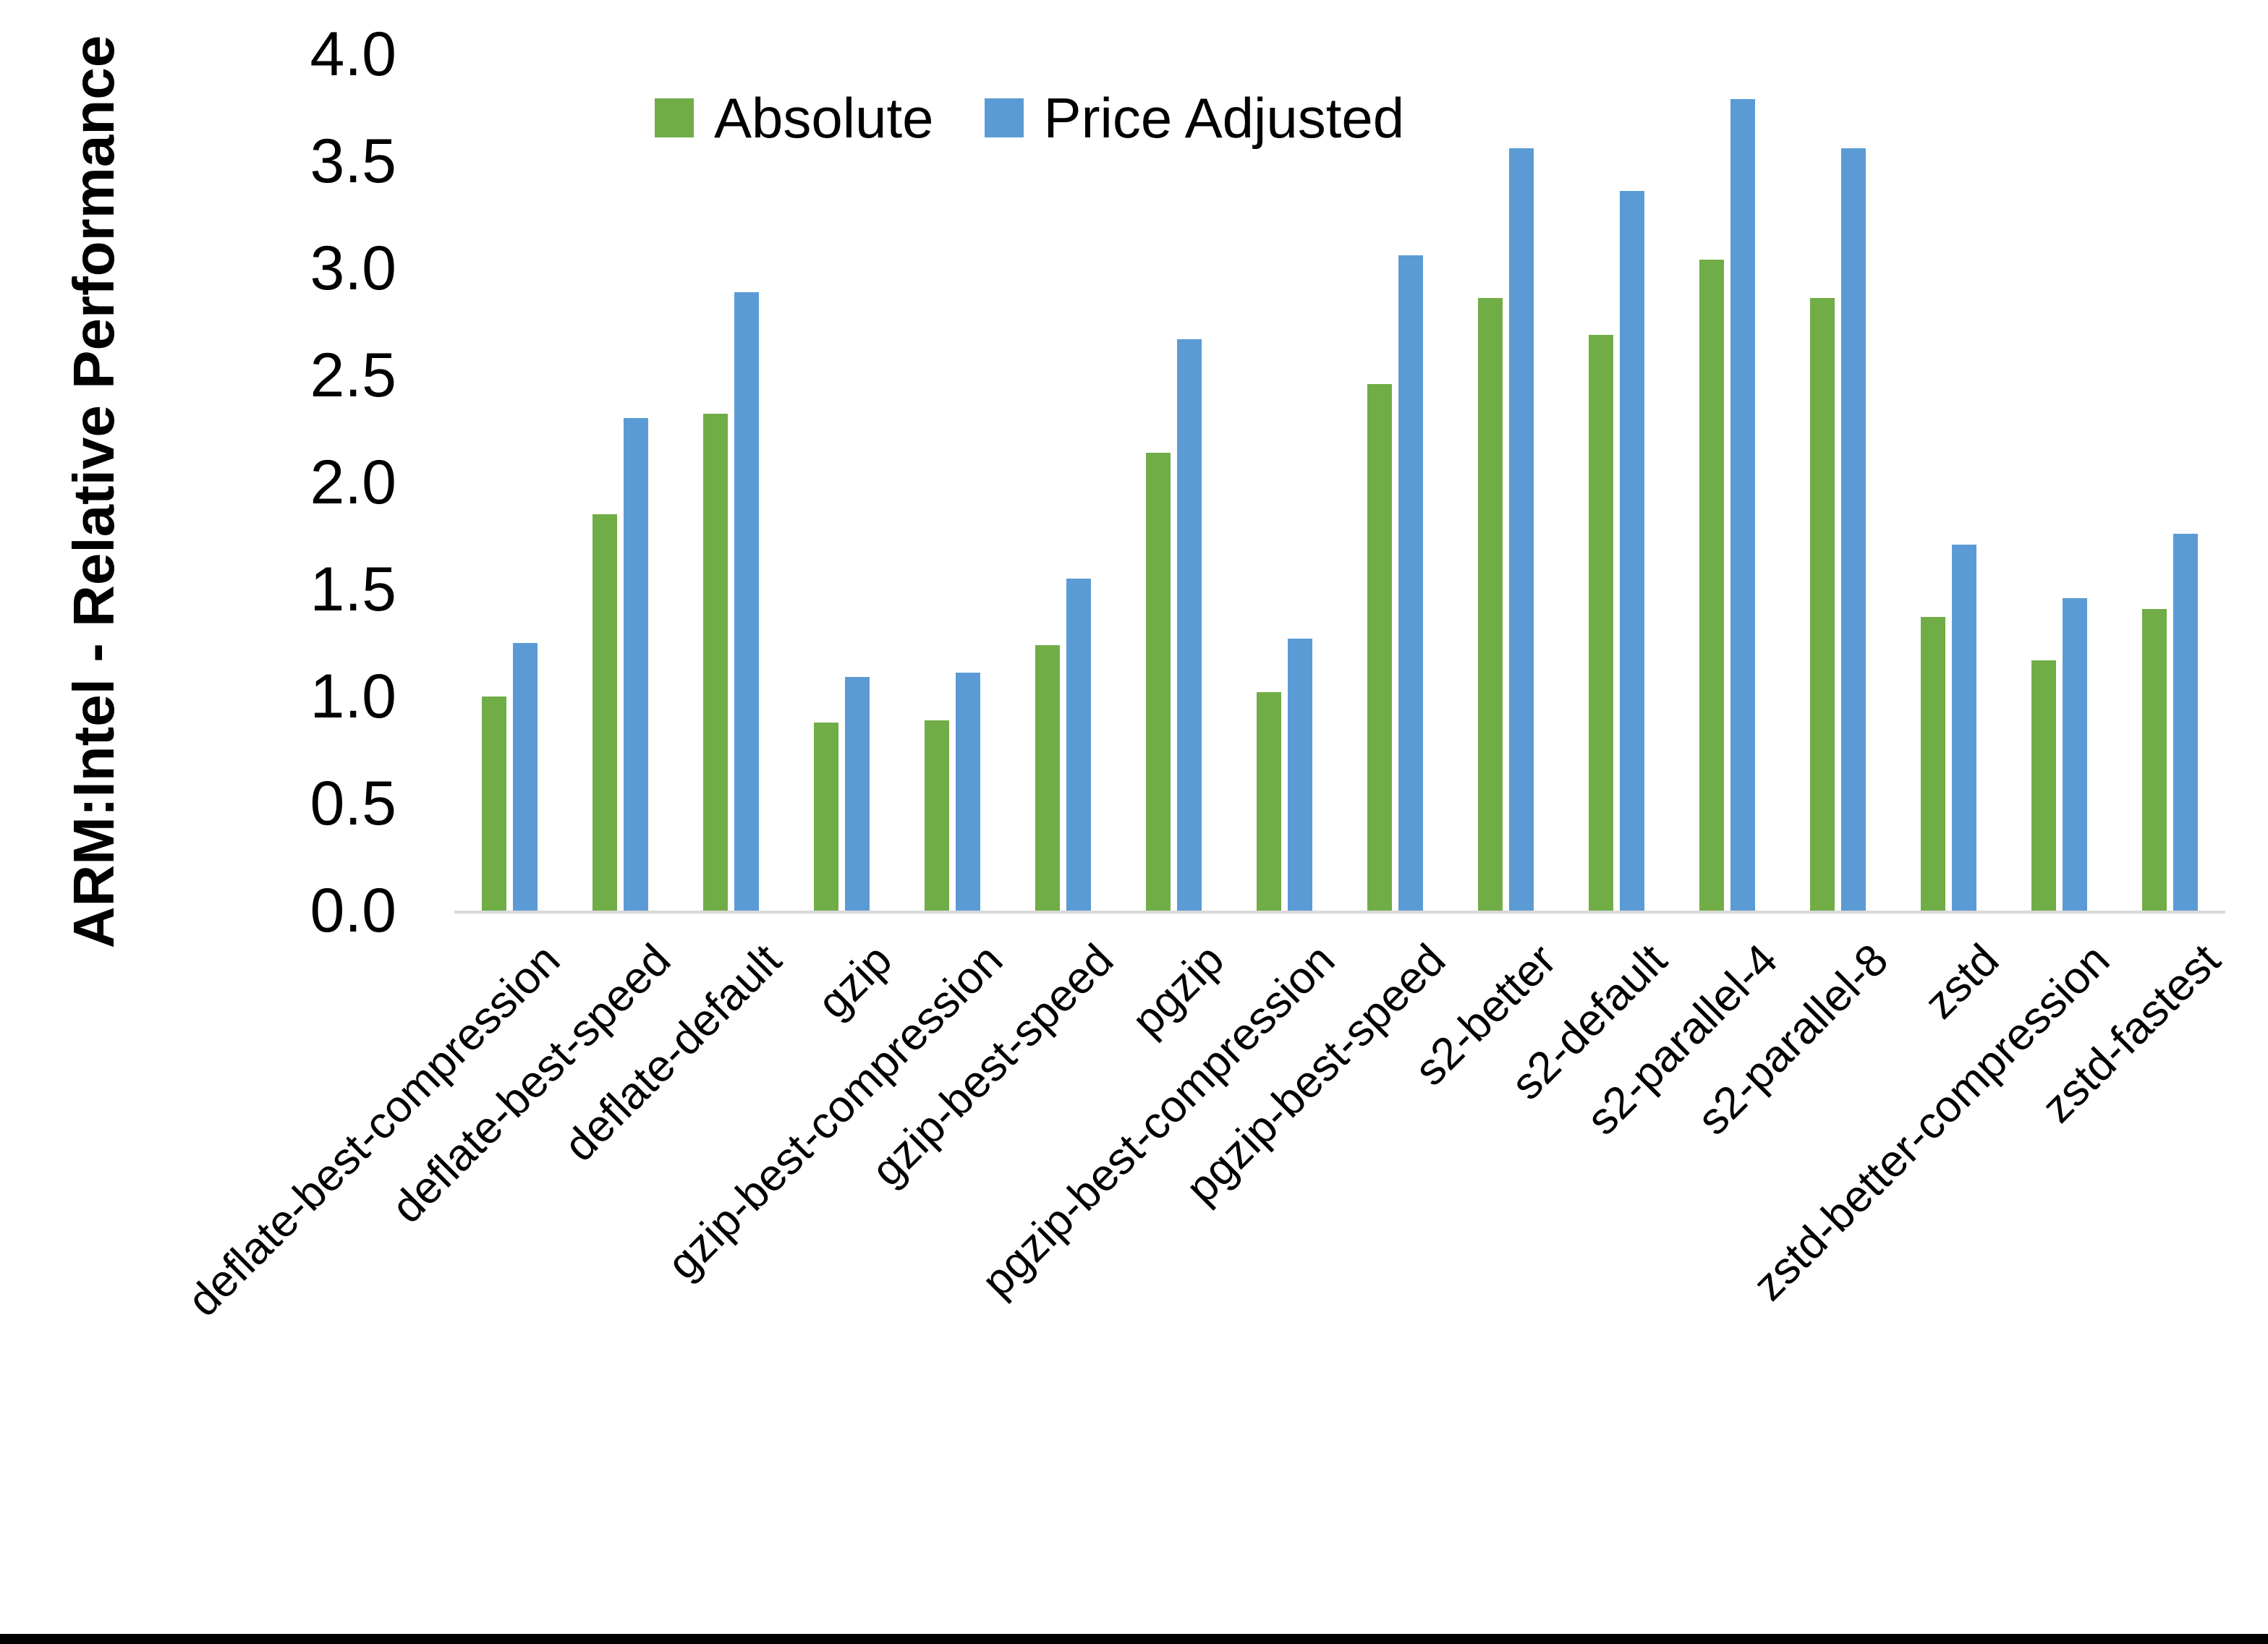 The width and height of the screenshot is (2268, 1644). I want to click on x-axis-line, so click(1339, 912).